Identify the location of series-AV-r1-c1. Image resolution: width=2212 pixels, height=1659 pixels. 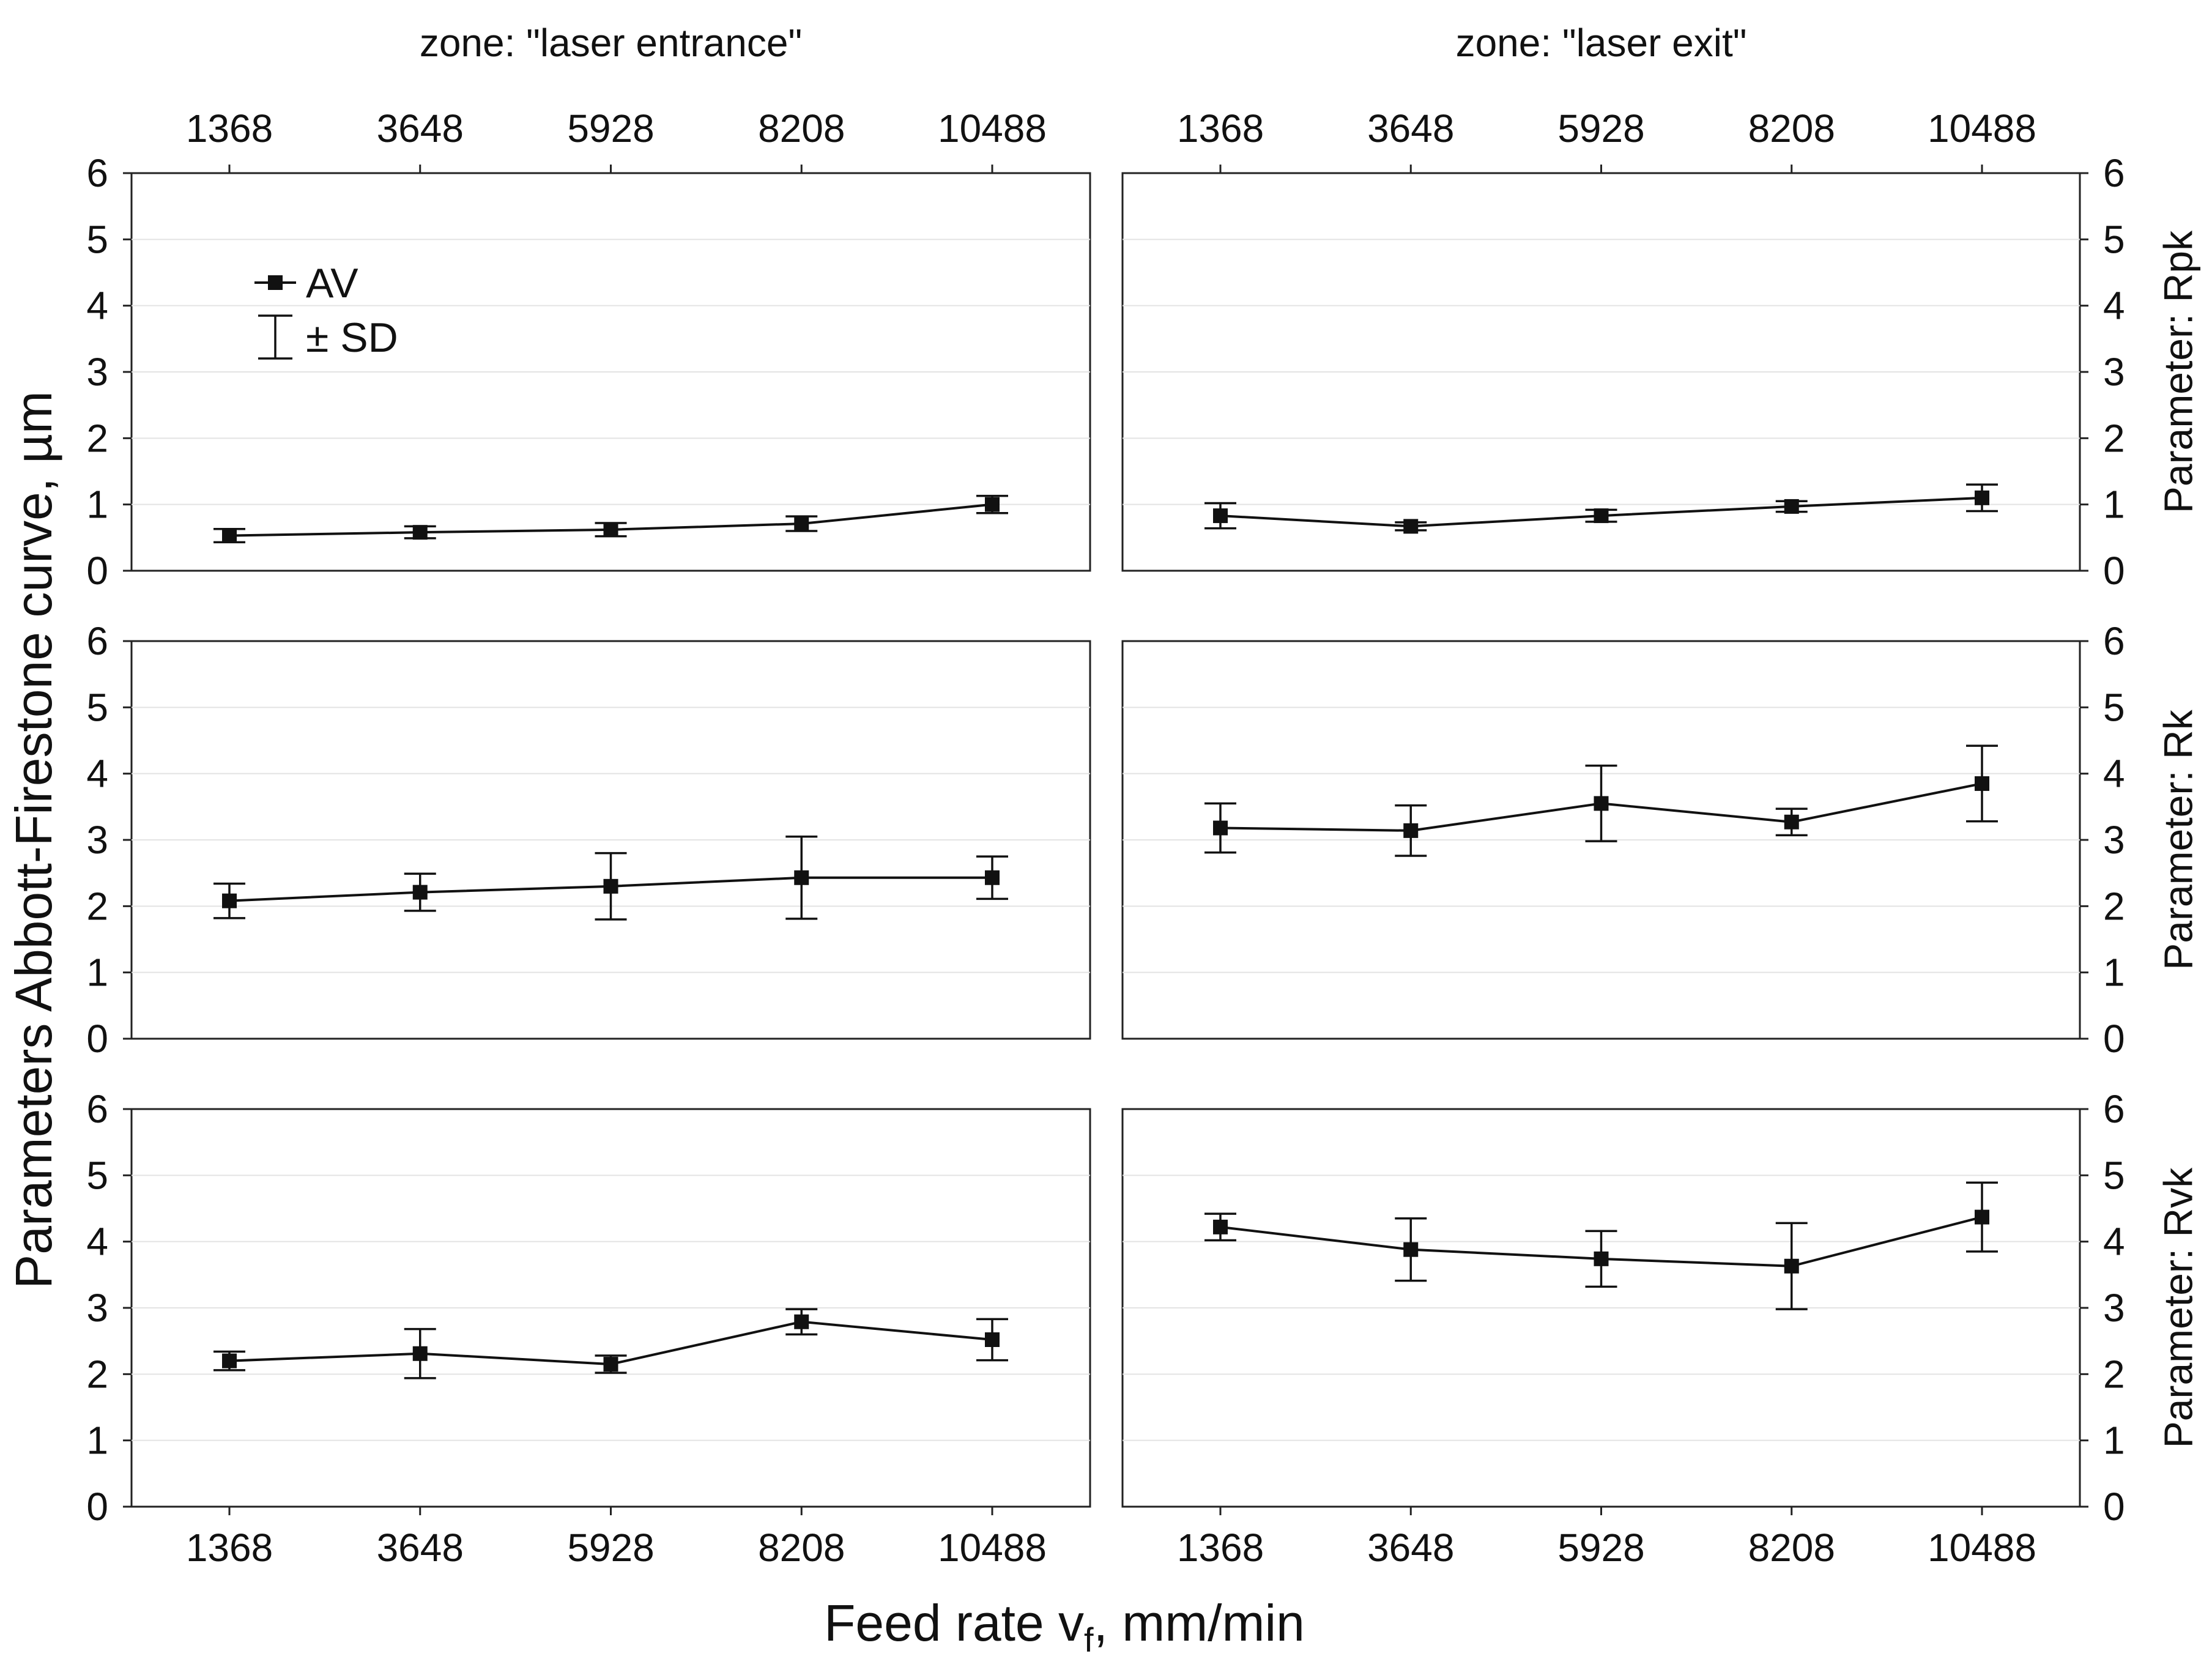
(1601, 800).